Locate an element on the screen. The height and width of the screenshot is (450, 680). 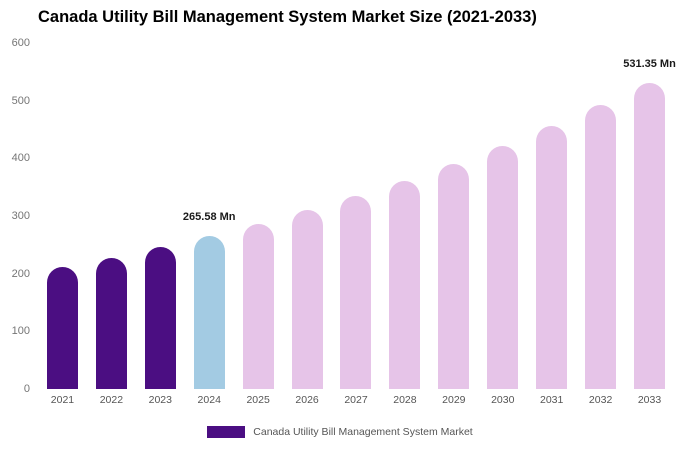
x-tick-label: 2027 is located at coordinates (356, 400).